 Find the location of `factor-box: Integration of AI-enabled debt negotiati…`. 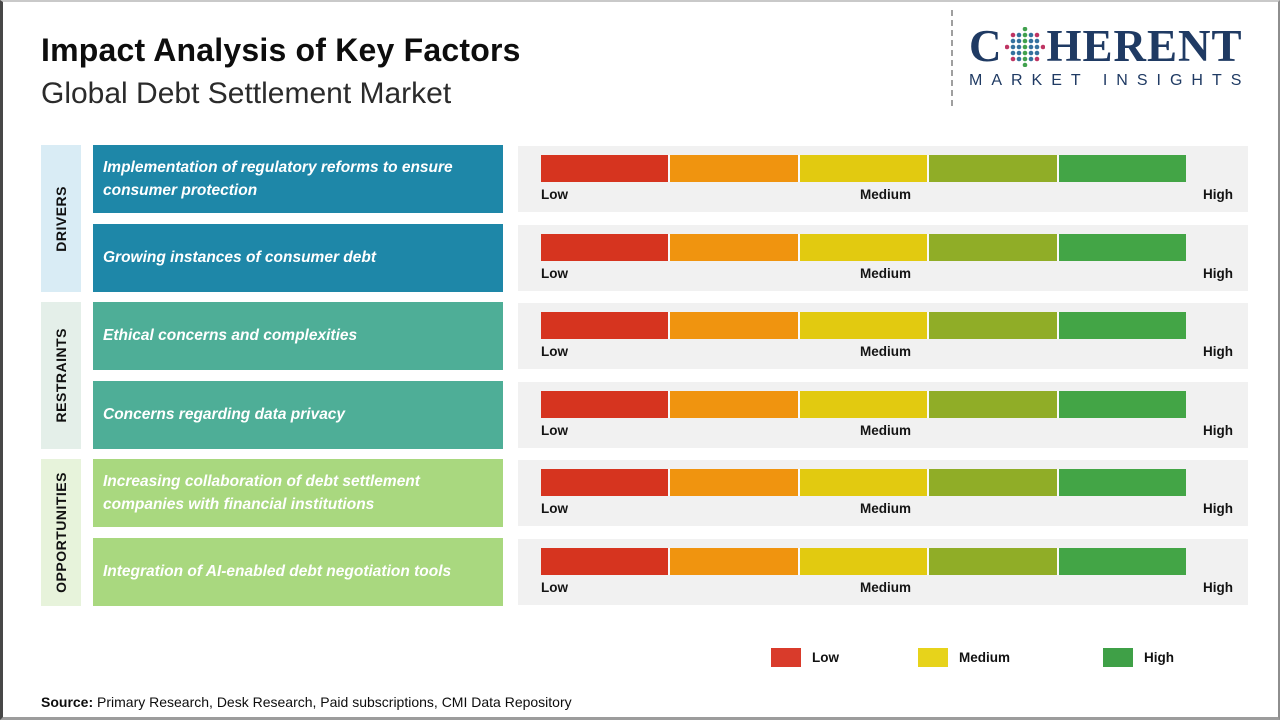

factor-box: Integration of AI-enabled debt negotiati… is located at coordinates (298, 572).